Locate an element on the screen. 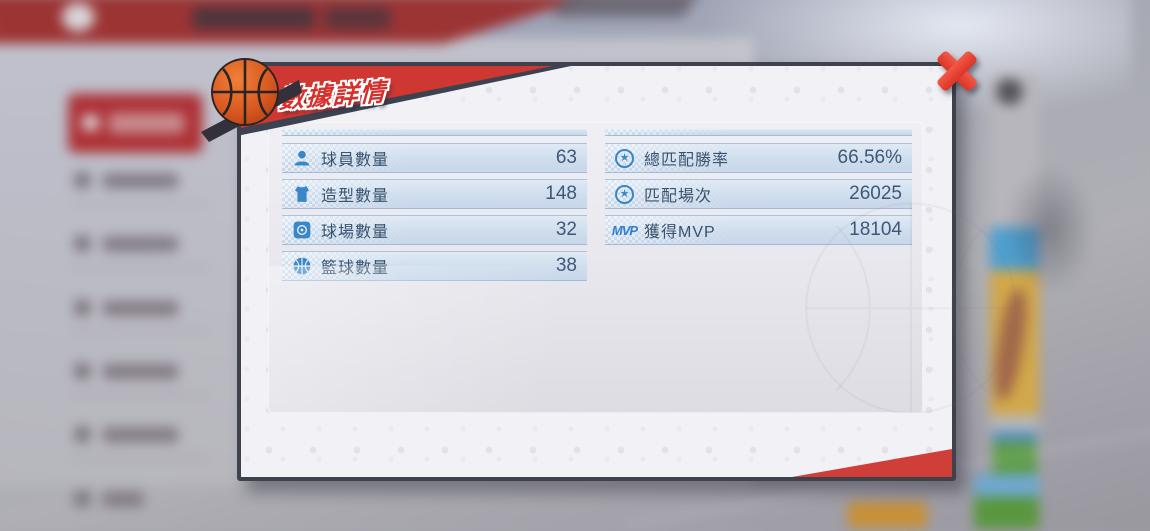  sidebar-item-selected is located at coordinates (135, 123).